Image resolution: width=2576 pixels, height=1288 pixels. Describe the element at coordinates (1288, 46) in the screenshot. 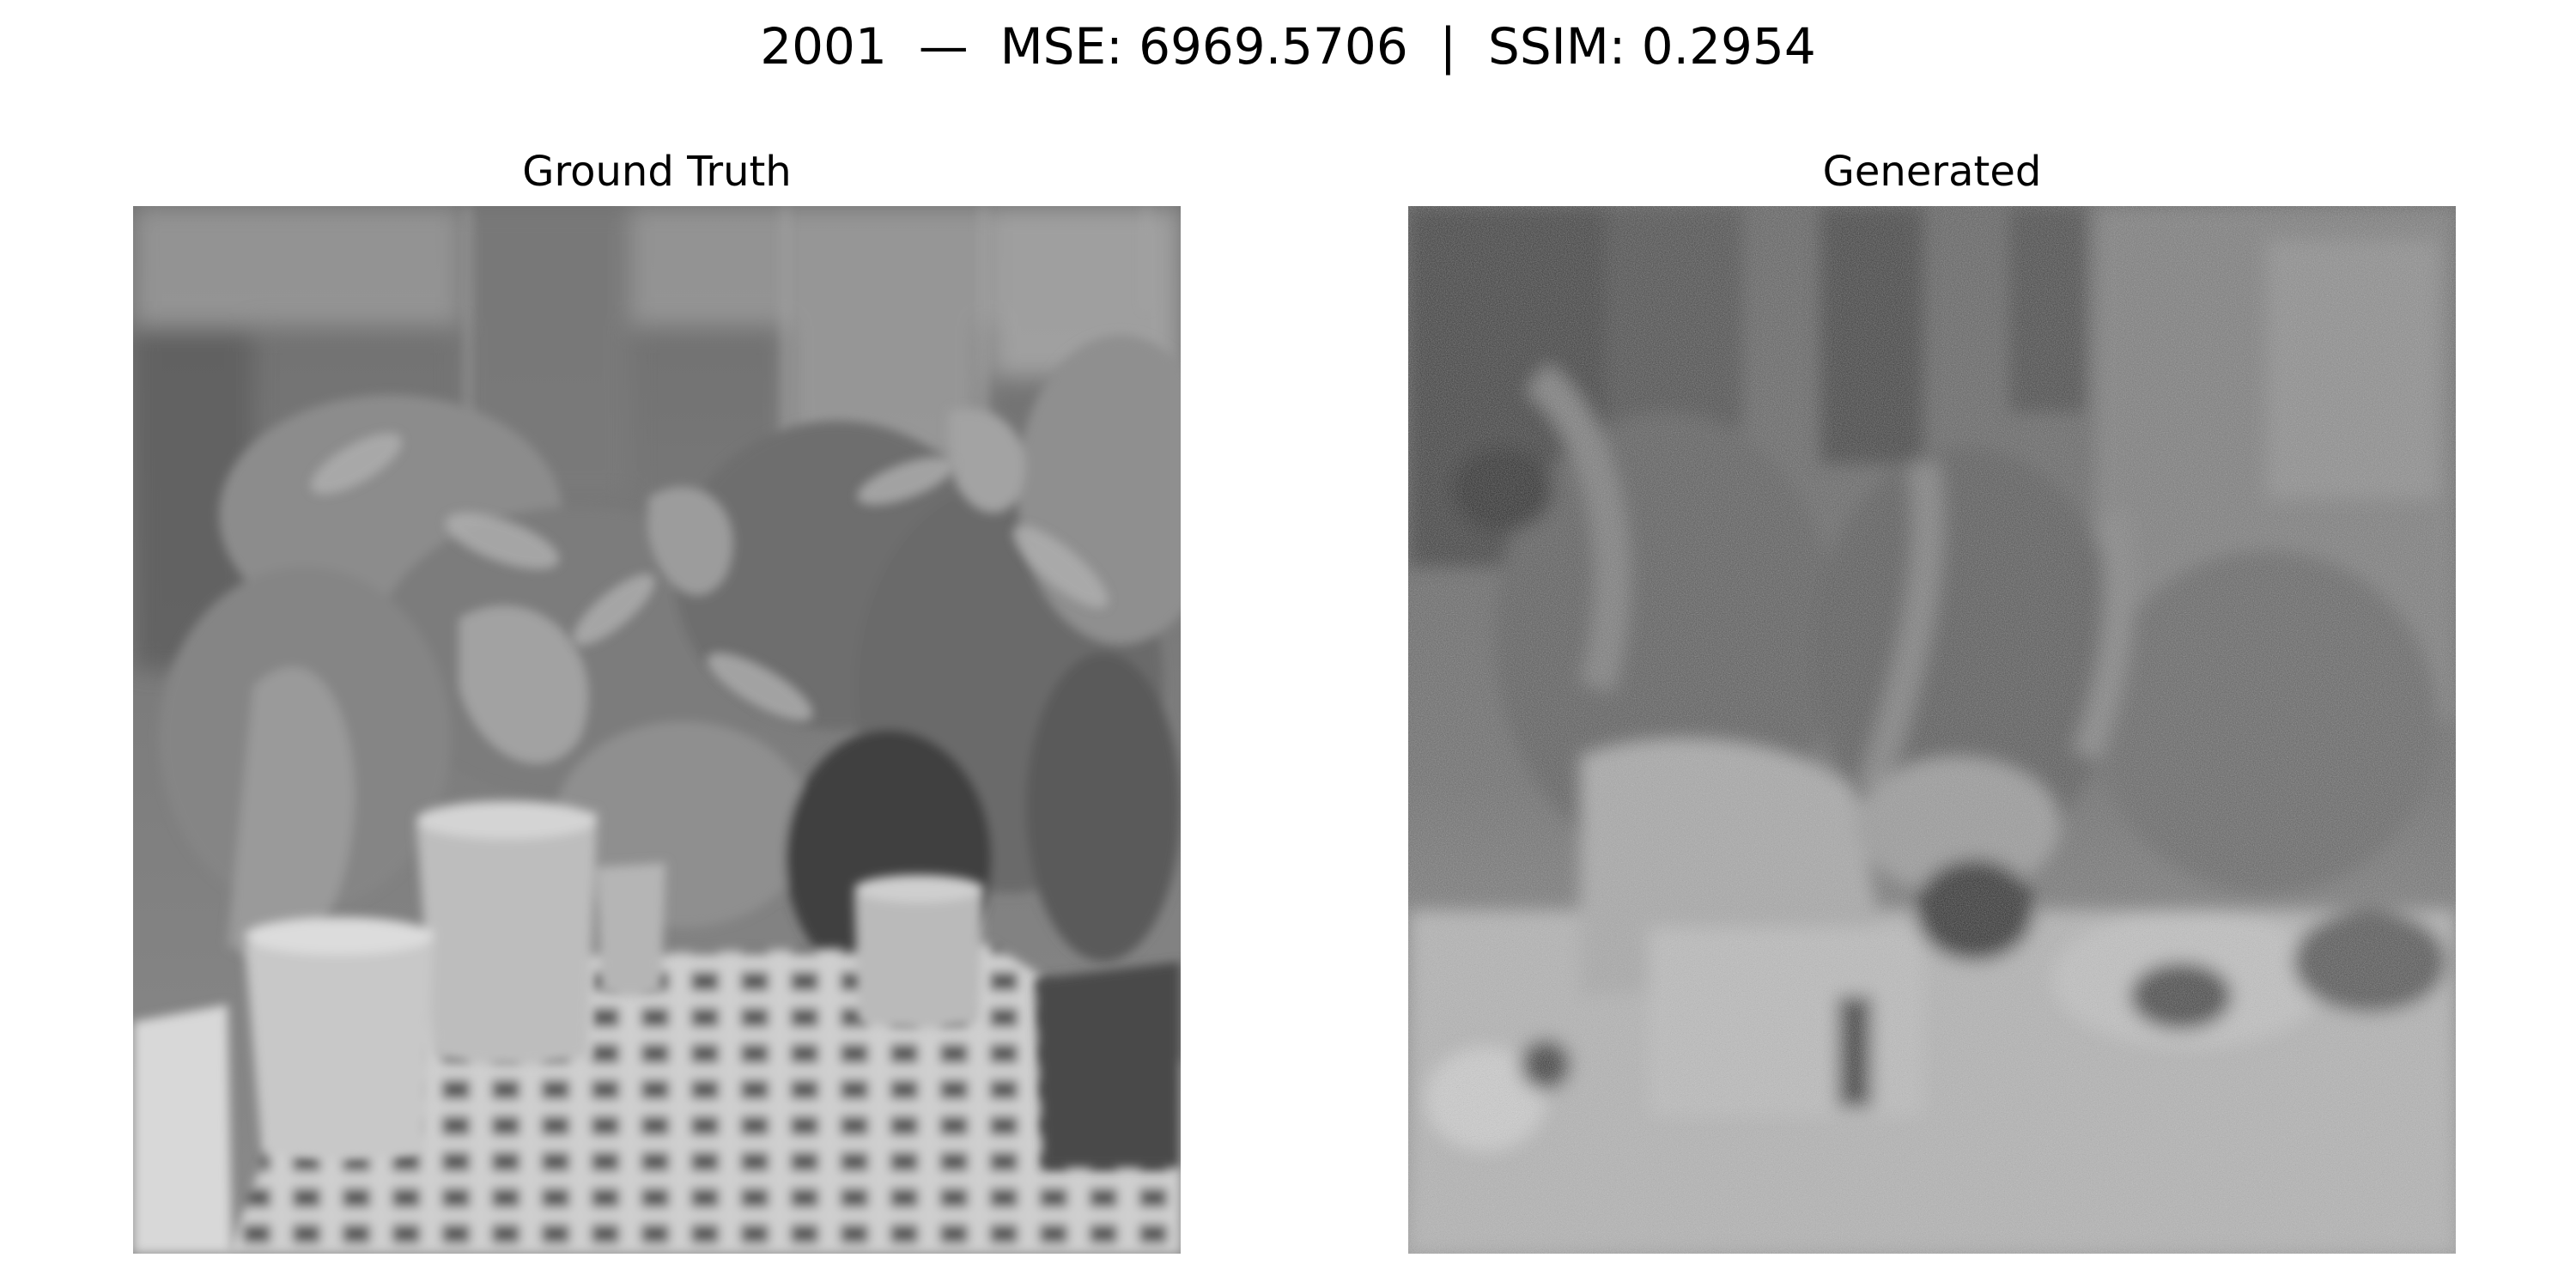

I see `figure-suptitle: 2001 — MSE: 6969.5706 | SSIM: 0.2954` at that location.